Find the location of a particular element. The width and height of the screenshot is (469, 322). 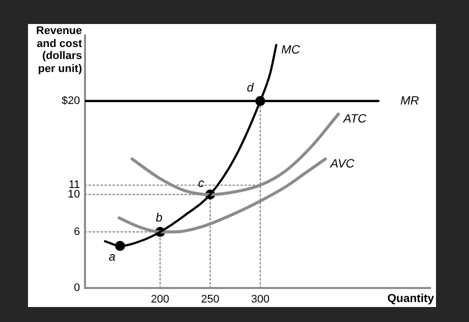

y-tick-label: $20 is located at coordinates (71, 101).